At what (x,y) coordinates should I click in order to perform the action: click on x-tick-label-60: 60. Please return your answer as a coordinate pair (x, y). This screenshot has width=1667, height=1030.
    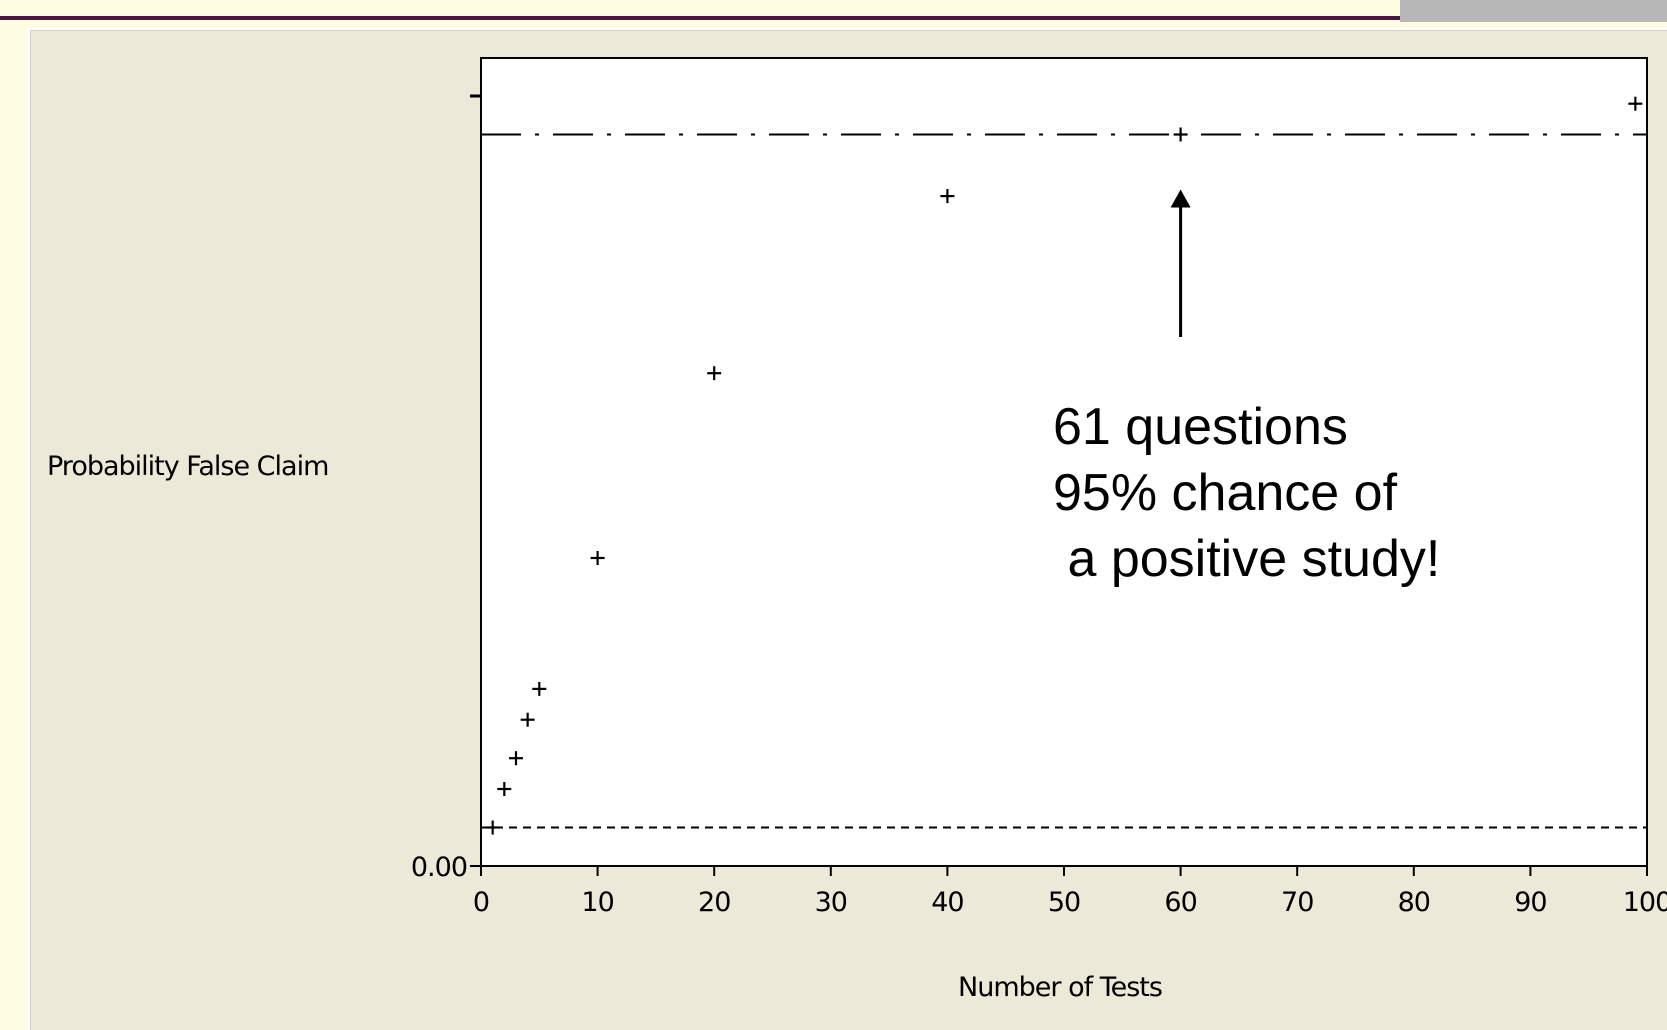
    Looking at the image, I should click on (1180, 902).